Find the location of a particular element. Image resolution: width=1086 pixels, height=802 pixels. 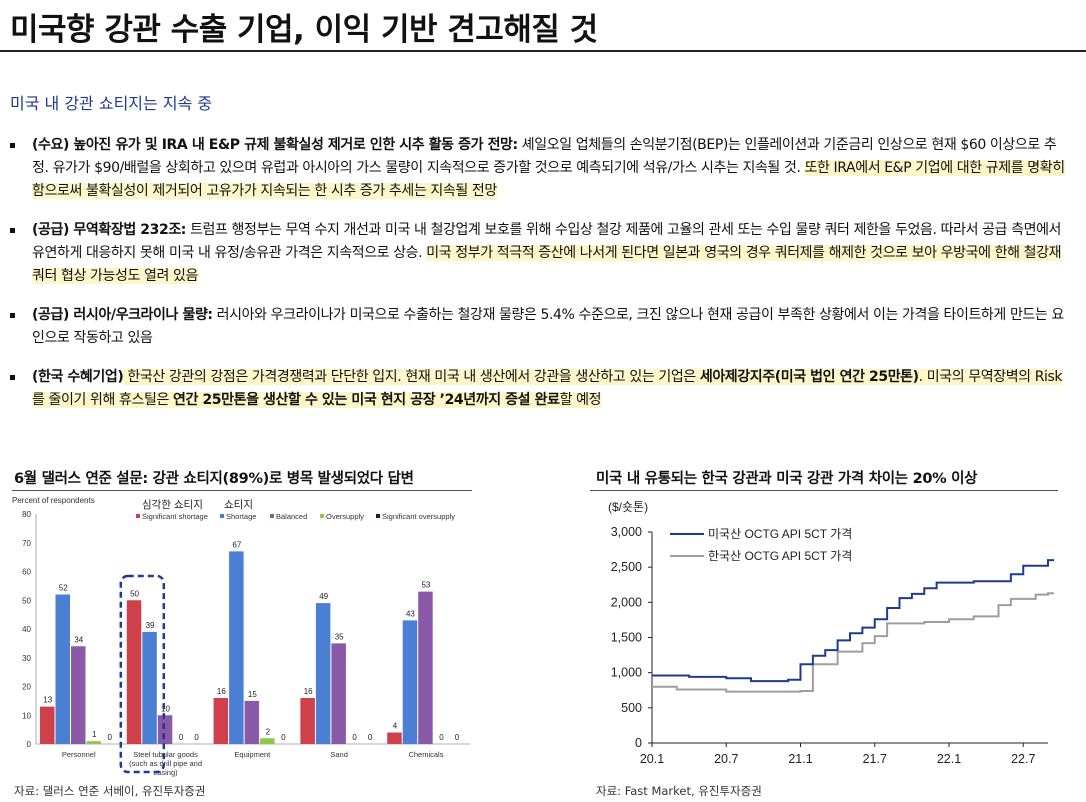

bar-value-label: 15 is located at coordinates (252, 694).